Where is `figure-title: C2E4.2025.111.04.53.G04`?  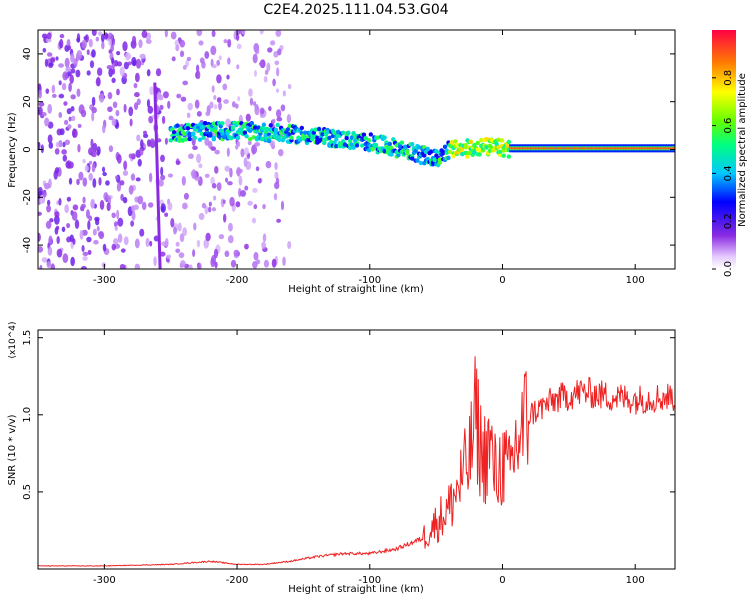 figure-title: C2E4.2025.111.04.53.G04 is located at coordinates (355, 10).